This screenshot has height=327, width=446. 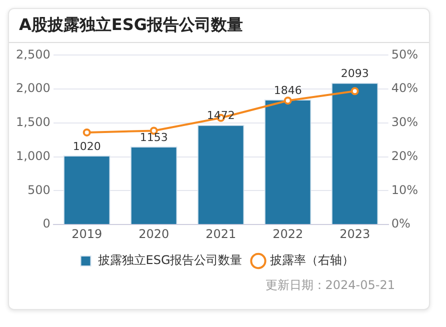 What do you see at coordinates (87, 233) in the screenshot?
I see `x-tick-label: 2019` at bounding box center [87, 233].